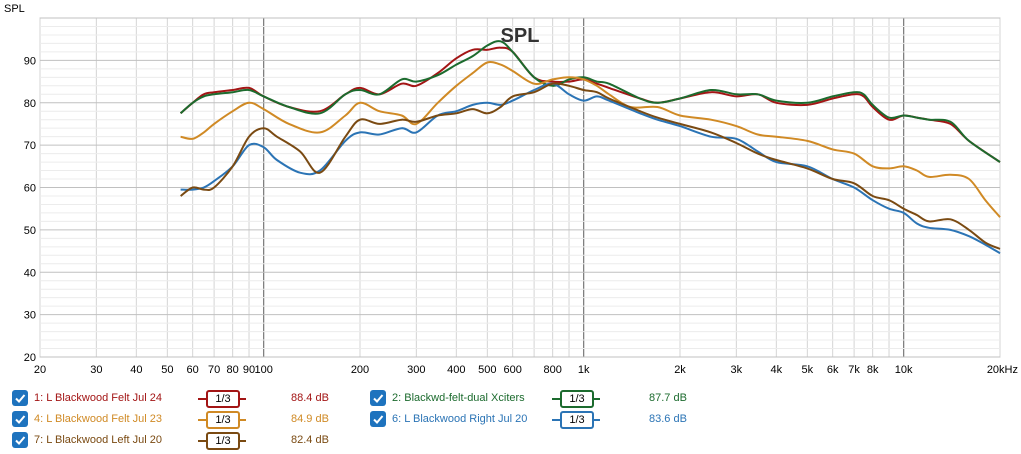 The height and width of the screenshot is (454, 1021). Describe the element at coordinates (904, 370) in the screenshot. I see `x-tick-label: 10k` at that location.